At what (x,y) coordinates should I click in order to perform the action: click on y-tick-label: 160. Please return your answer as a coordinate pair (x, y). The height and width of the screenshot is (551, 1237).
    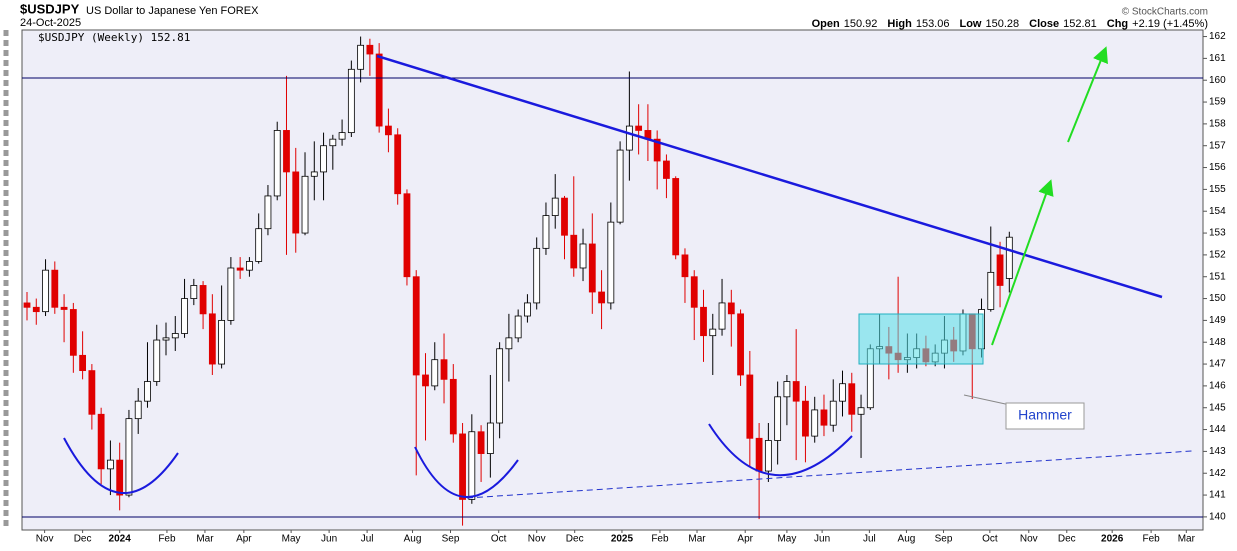
    Looking at the image, I should click on (1217, 80).